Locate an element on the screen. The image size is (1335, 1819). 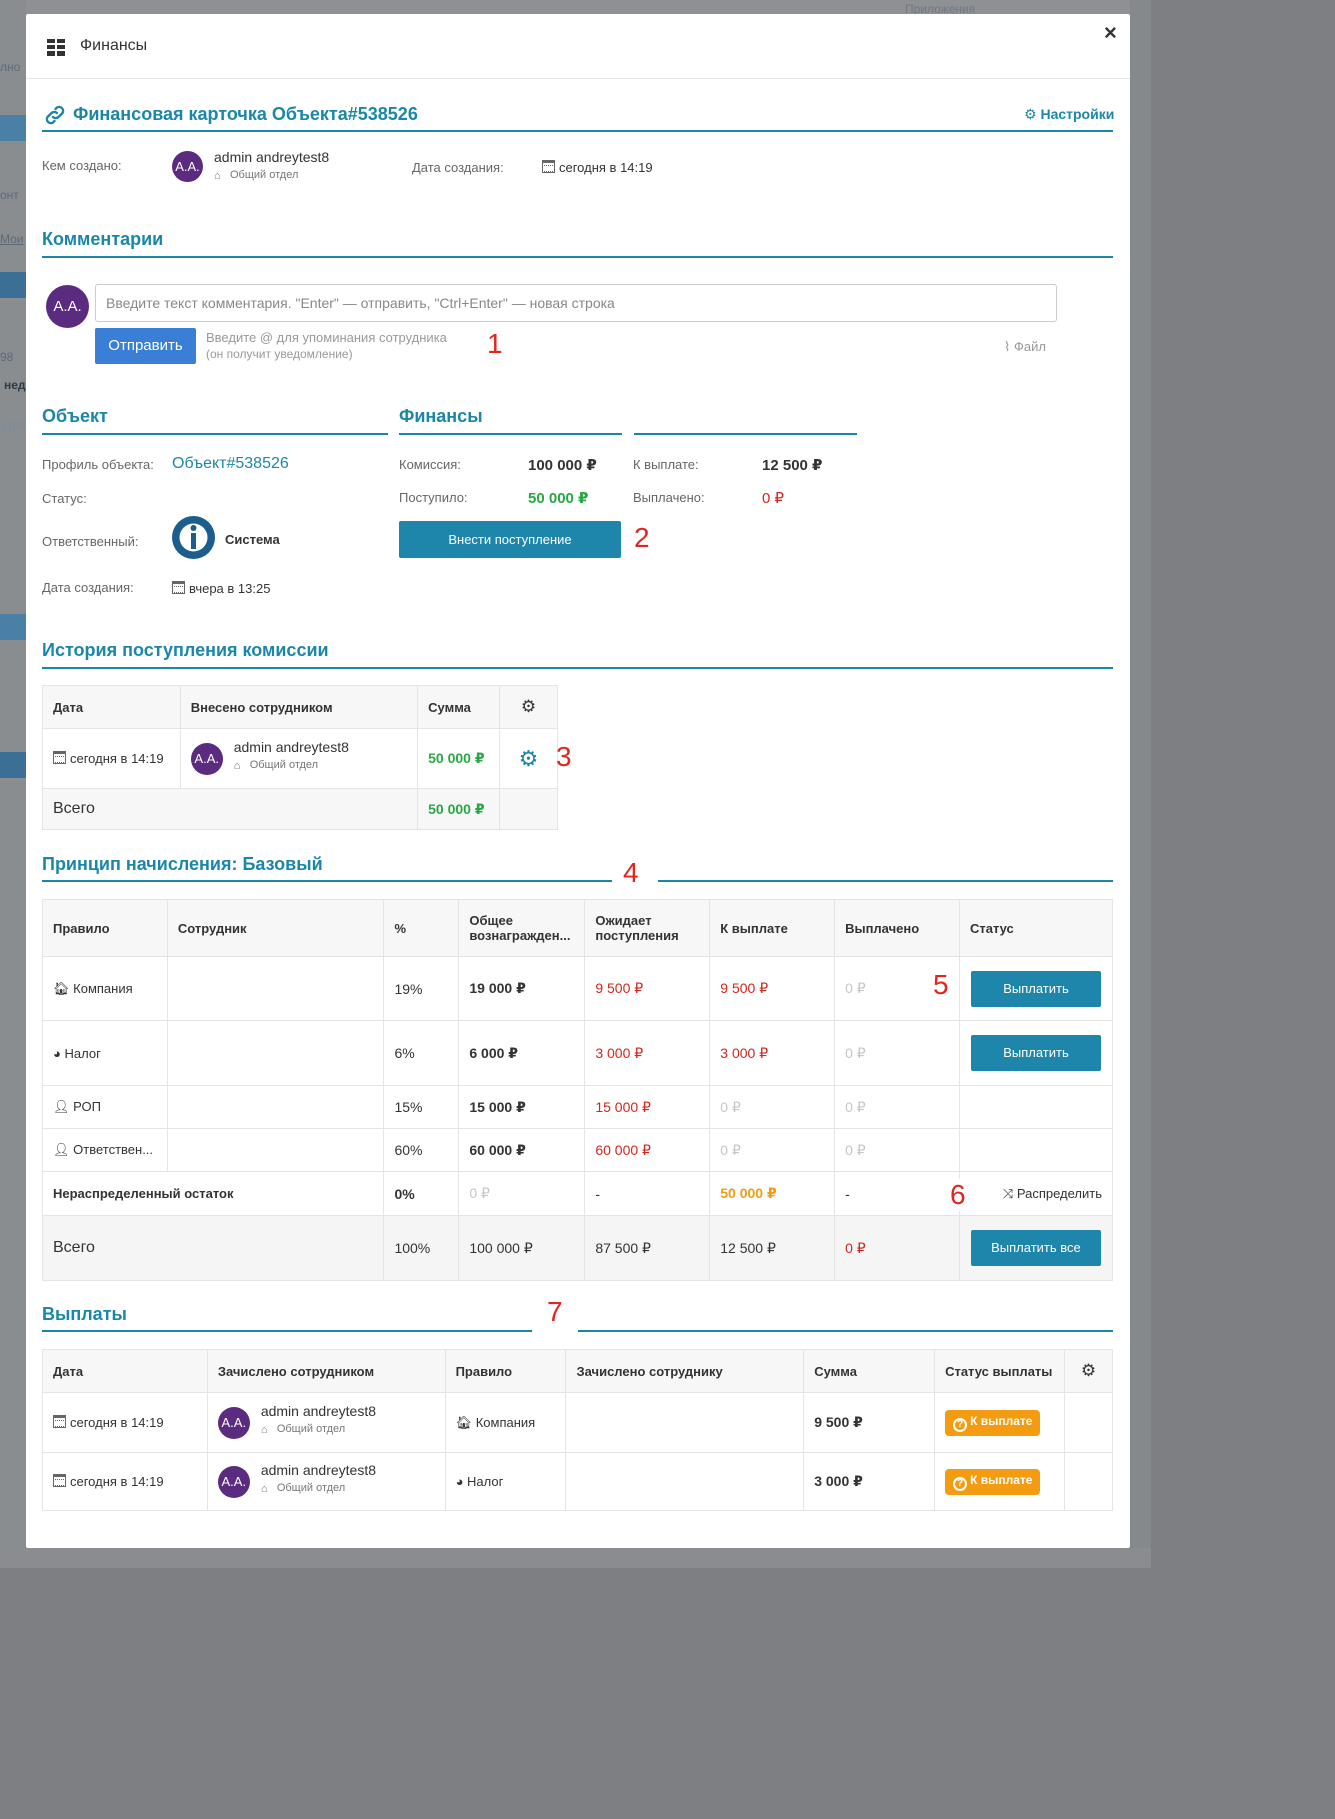
settings-label: Настройки is located at coordinates (1077, 114).